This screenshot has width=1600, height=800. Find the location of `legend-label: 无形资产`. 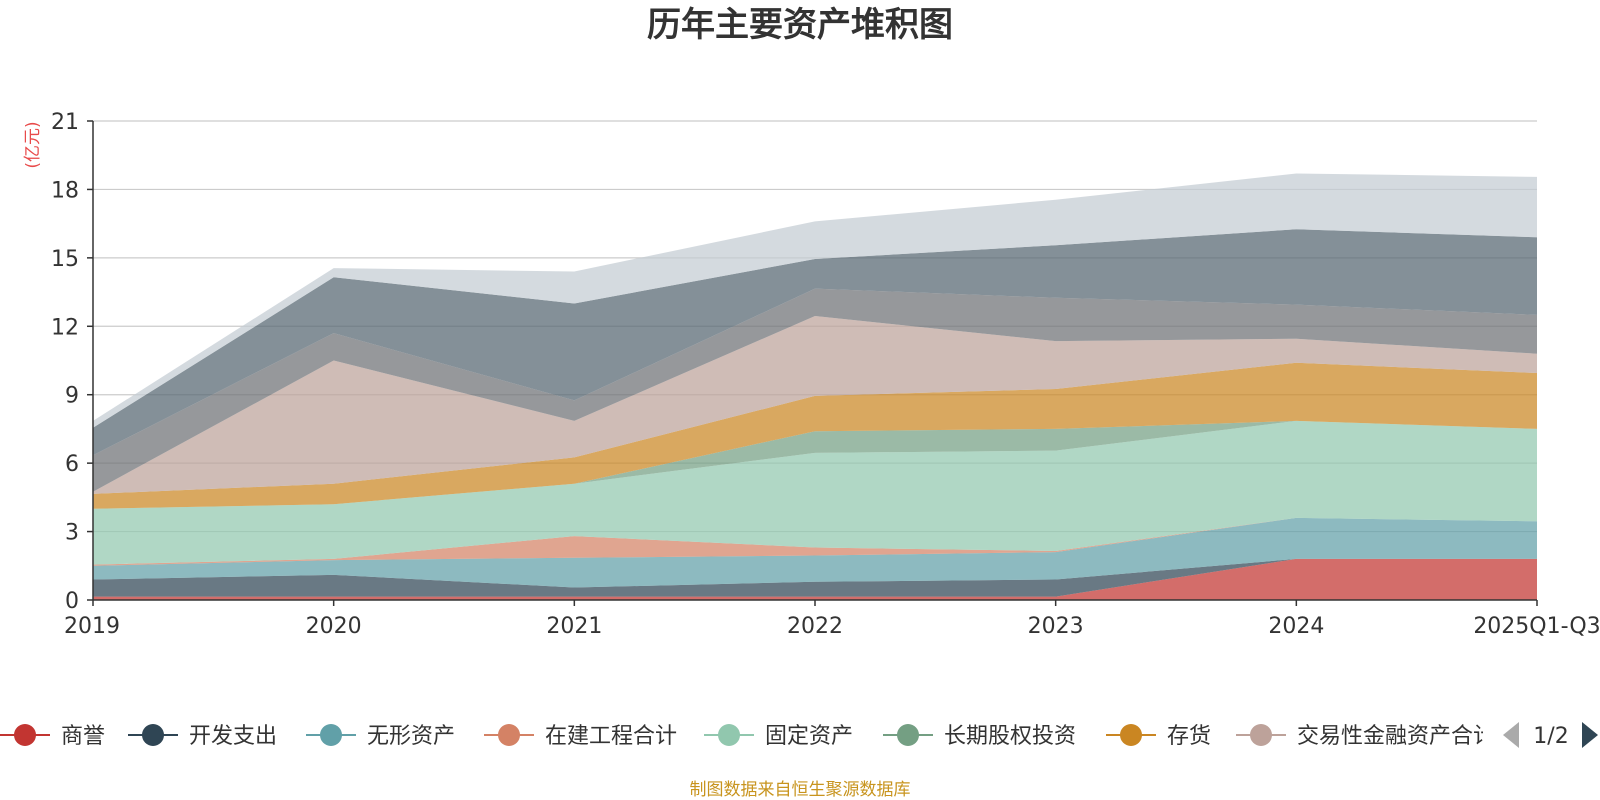

legend-label: 无形资产 is located at coordinates (411, 736).